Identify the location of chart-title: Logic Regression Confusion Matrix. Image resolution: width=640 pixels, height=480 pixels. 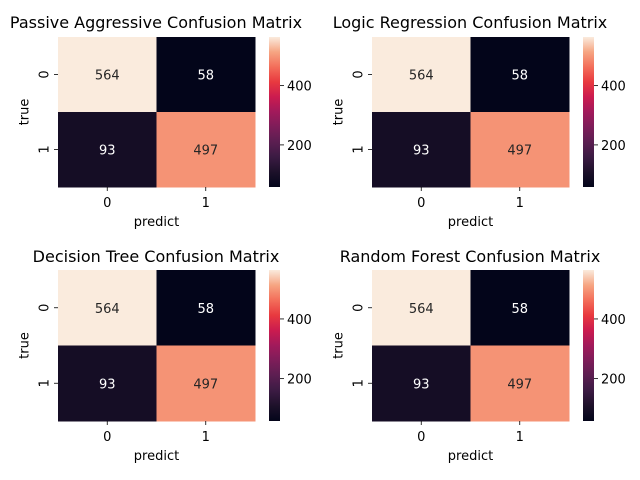
(470, 22).